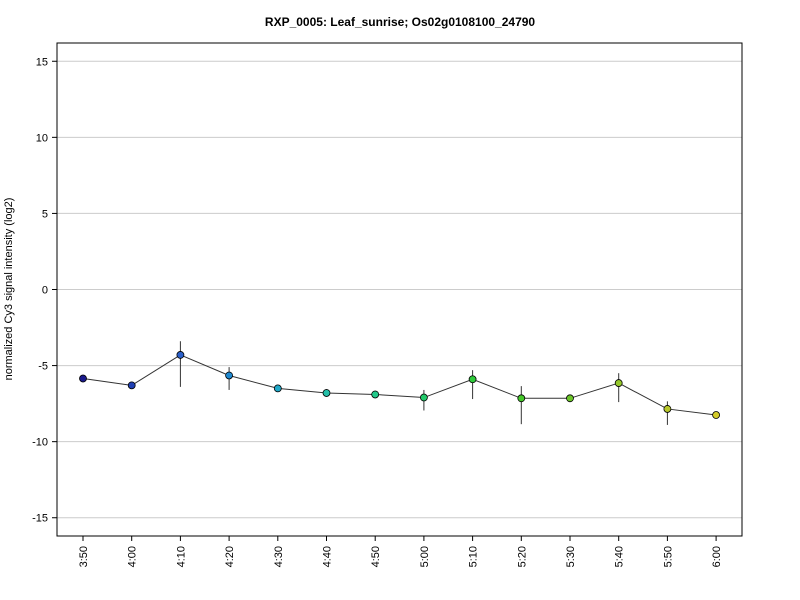 This screenshot has width=800, height=600. What do you see at coordinates (474, 556) in the screenshot?
I see `x-tick-label-8: 5:10` at bounding box center [474, 556].